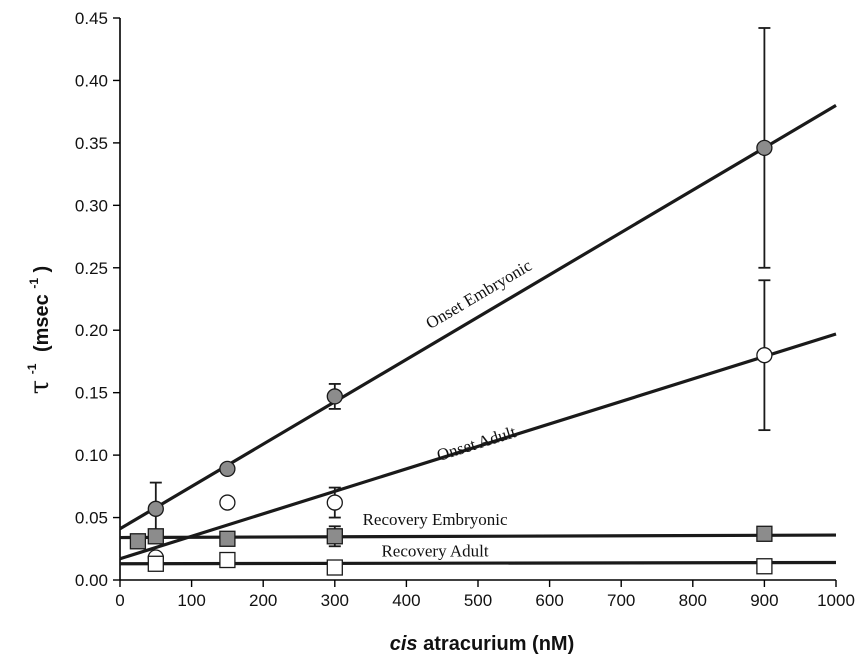  I want to click on y-tick-label: 0.25, so click(91, 268).